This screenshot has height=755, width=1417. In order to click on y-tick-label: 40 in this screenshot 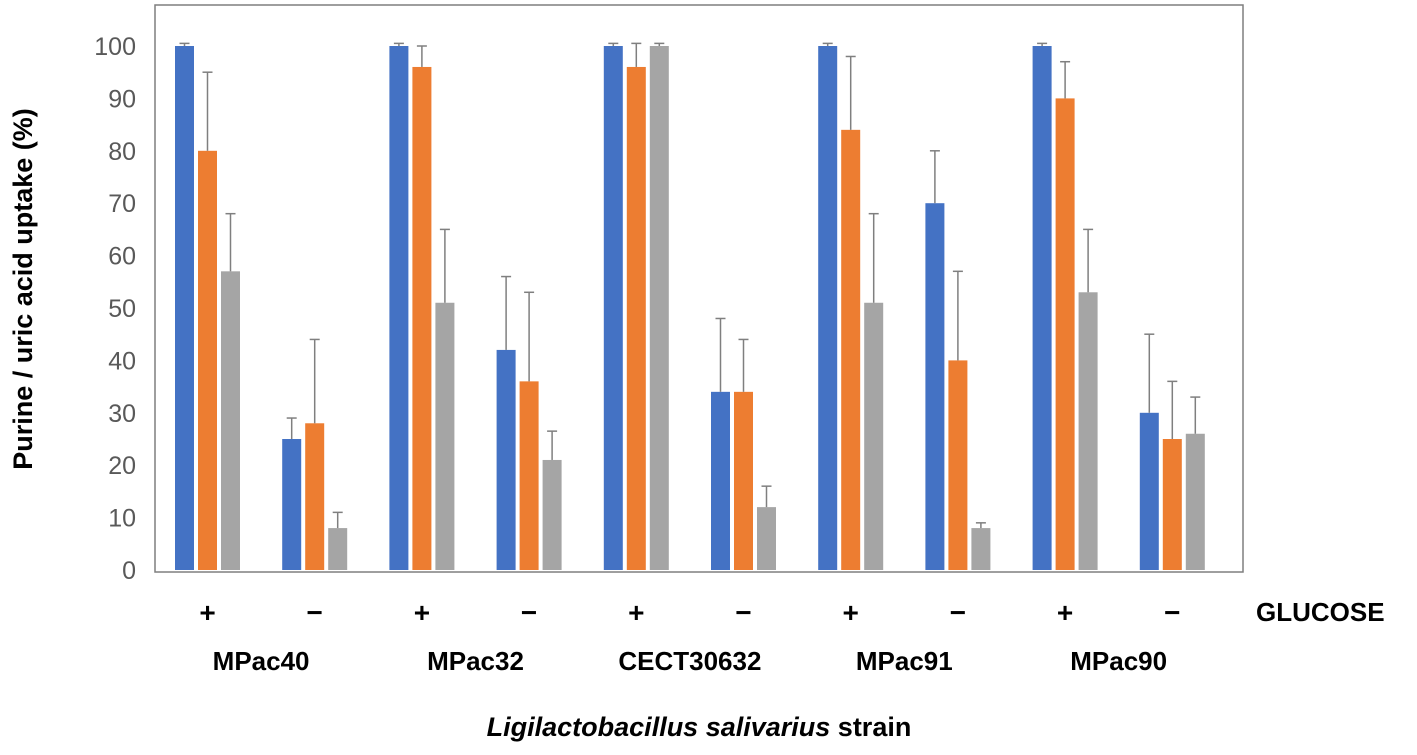, I will do `click(122, 361)`.